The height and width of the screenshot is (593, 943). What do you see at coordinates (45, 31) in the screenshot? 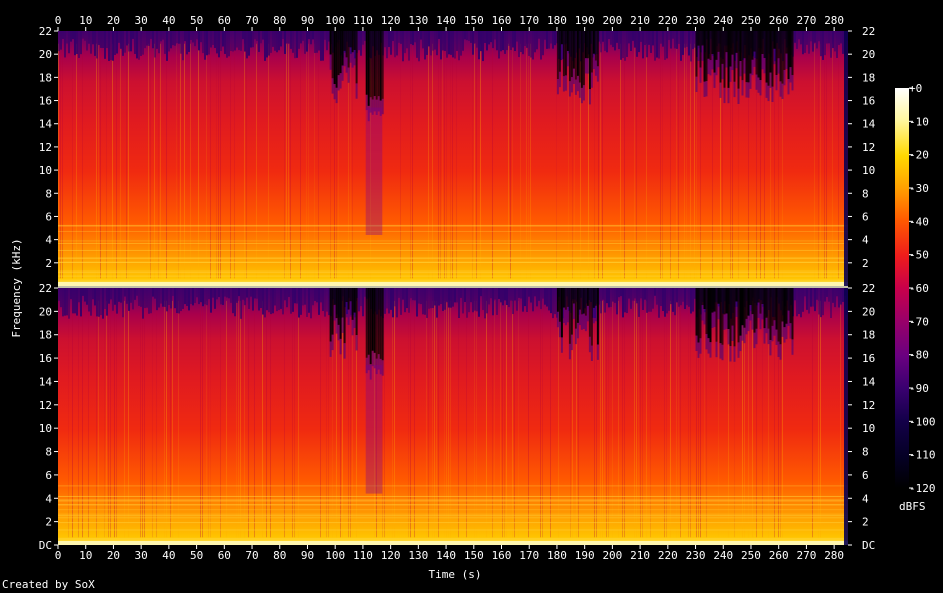
I see `y-tick-label: 22` at bounding box center [45, 31].